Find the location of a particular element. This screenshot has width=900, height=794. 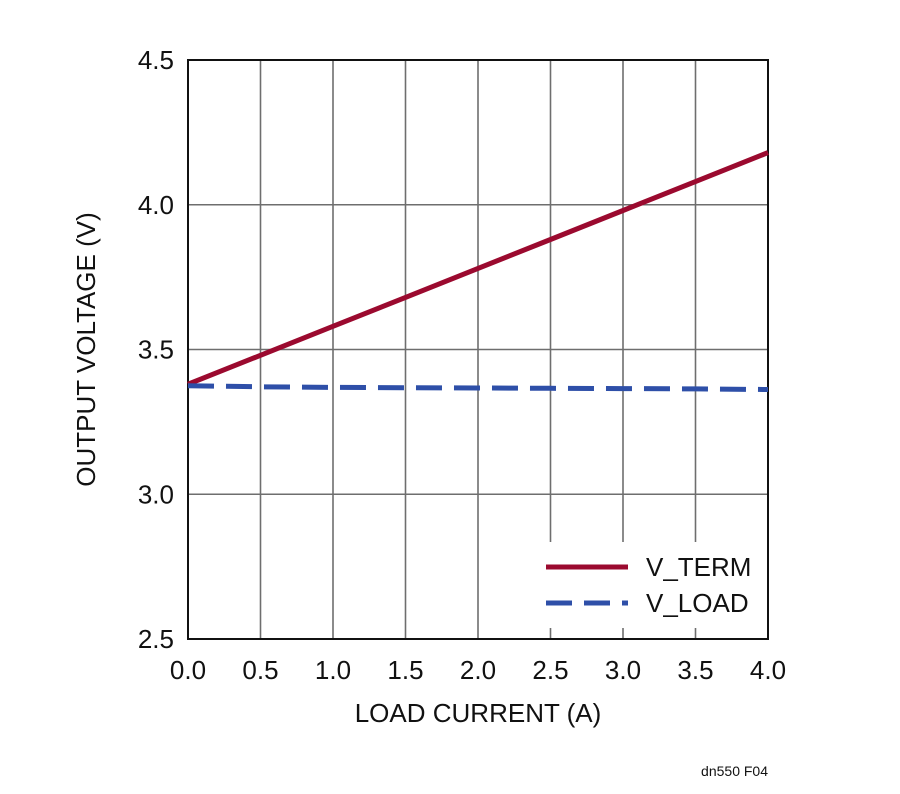

y-tick-label: 4.0 is located at coordinates (156, 205).